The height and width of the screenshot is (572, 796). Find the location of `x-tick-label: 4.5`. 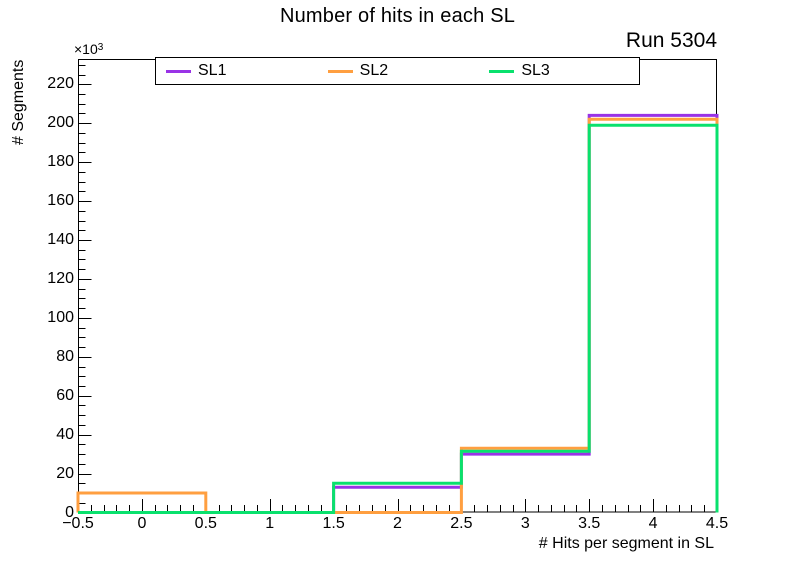

x-tick-label: 4.5 is located at coordinates (717, 523).